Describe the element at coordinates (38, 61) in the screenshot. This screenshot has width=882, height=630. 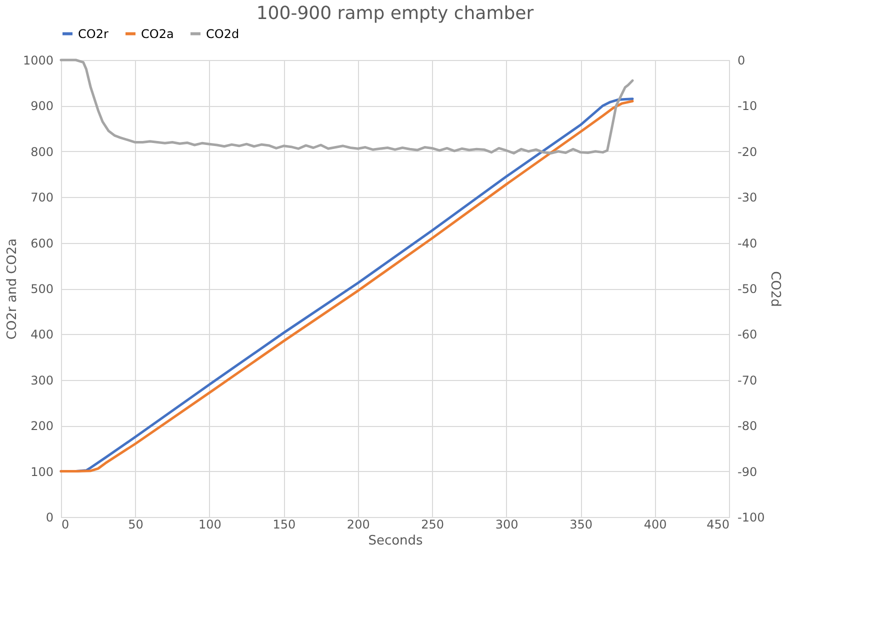
I see `y-tick-label: 1000` at that location.